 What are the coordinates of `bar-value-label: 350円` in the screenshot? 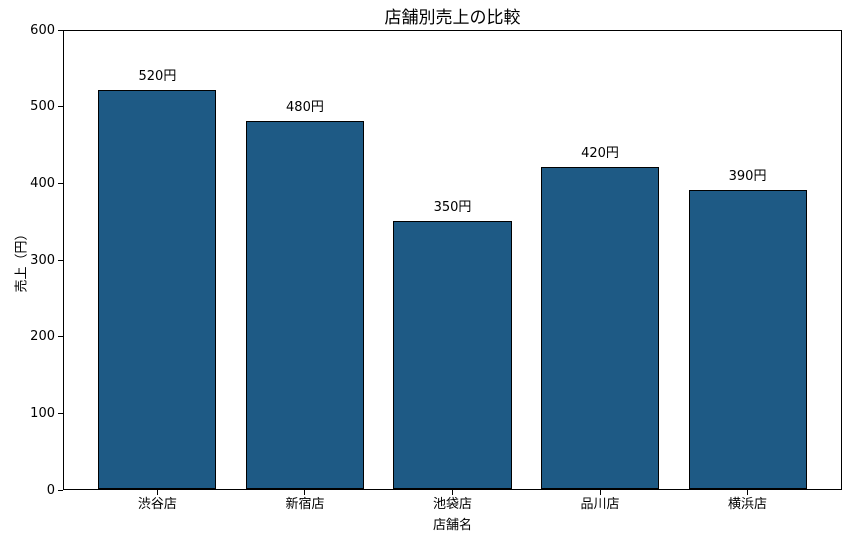 It's located at (452, 207).